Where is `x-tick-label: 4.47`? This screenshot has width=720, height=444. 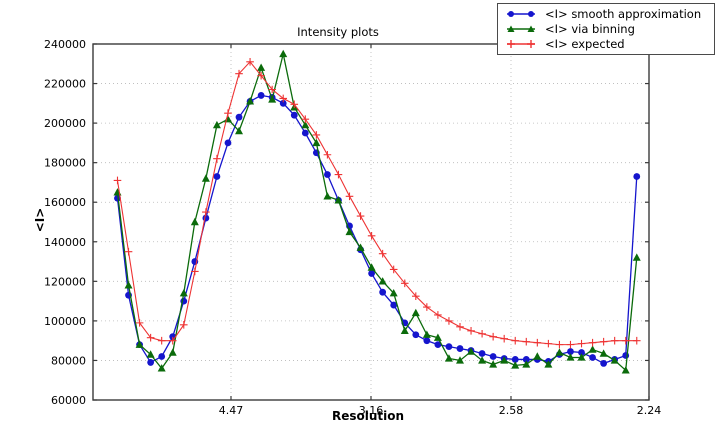
x-tick-label: 4.47 is located at coordinates (231, 410).